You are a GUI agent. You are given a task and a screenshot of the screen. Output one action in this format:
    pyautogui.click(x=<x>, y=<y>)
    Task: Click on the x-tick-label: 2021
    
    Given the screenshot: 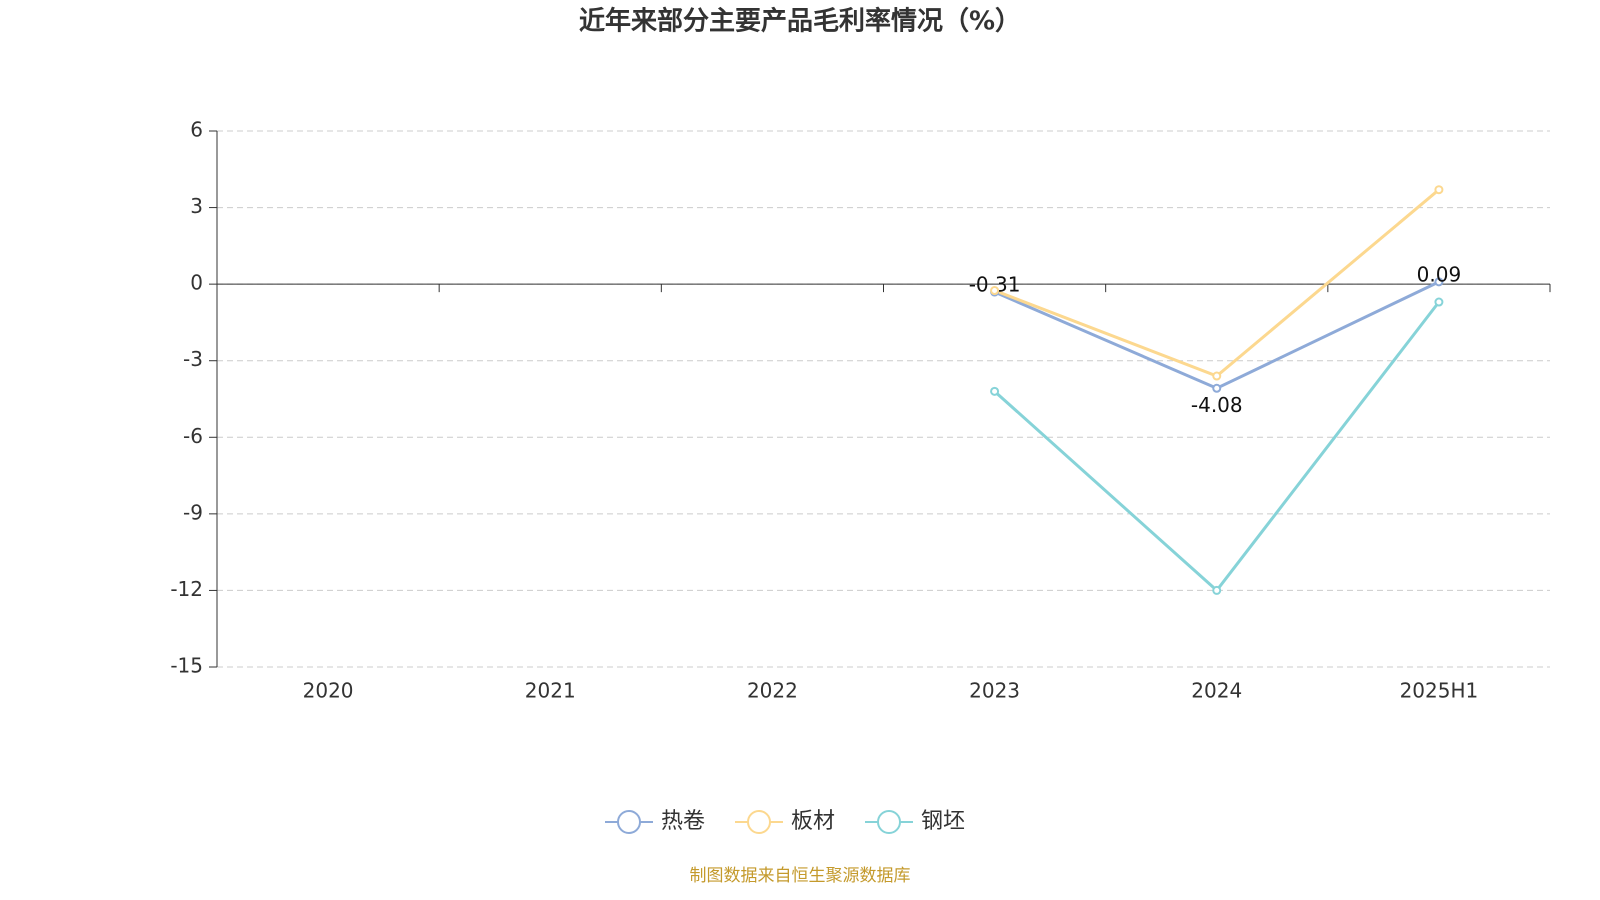 What is the action you would take?
    pyautogui.click(x=550, y=691)
    